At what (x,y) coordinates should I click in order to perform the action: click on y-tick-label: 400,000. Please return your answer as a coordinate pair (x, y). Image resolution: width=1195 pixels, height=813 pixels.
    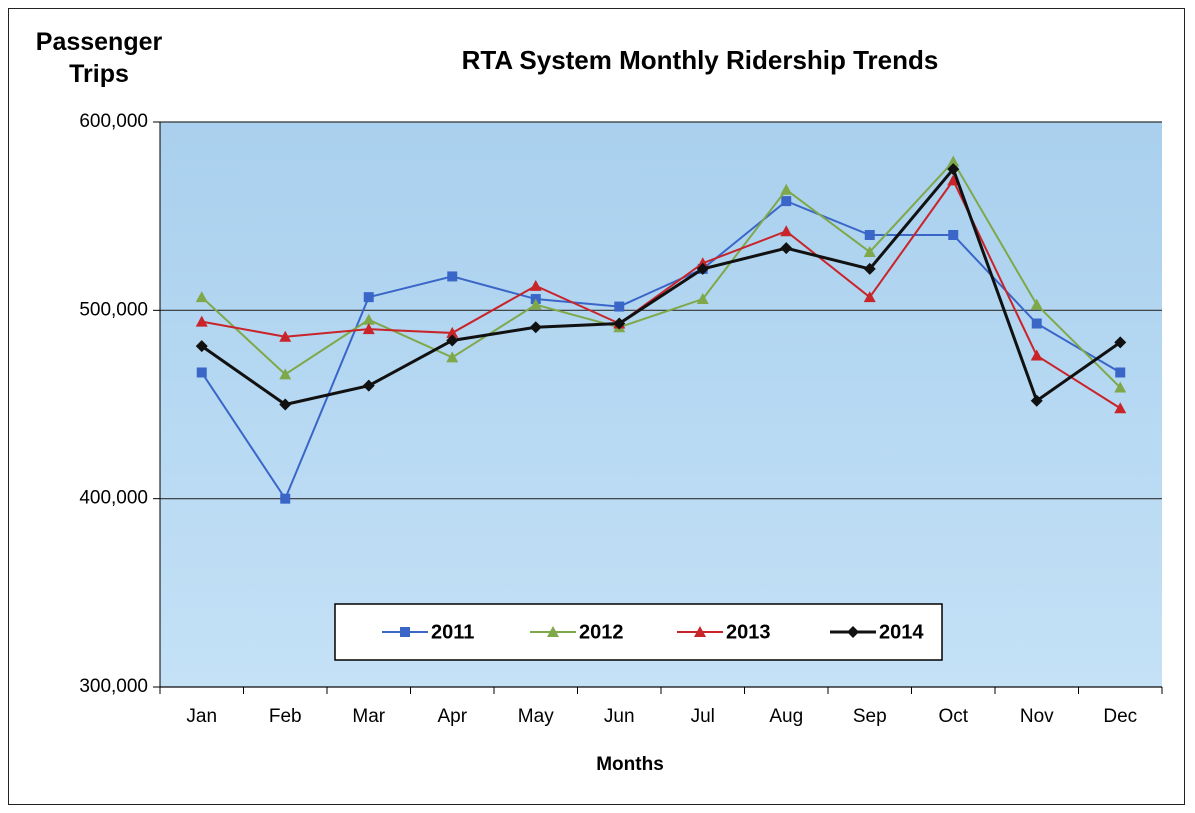
    Looking at the image, I should click on (113, 498).